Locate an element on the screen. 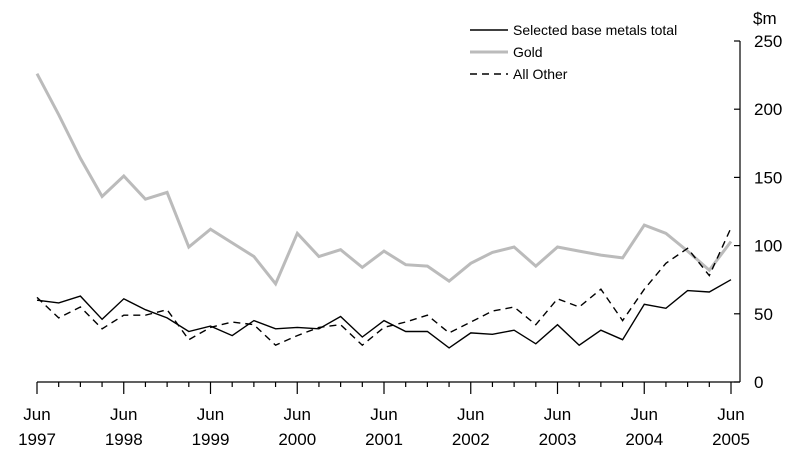 This screenshot has height=450, width=796. x-tick-label-year: 1999 is located at coordinates (211, 439).